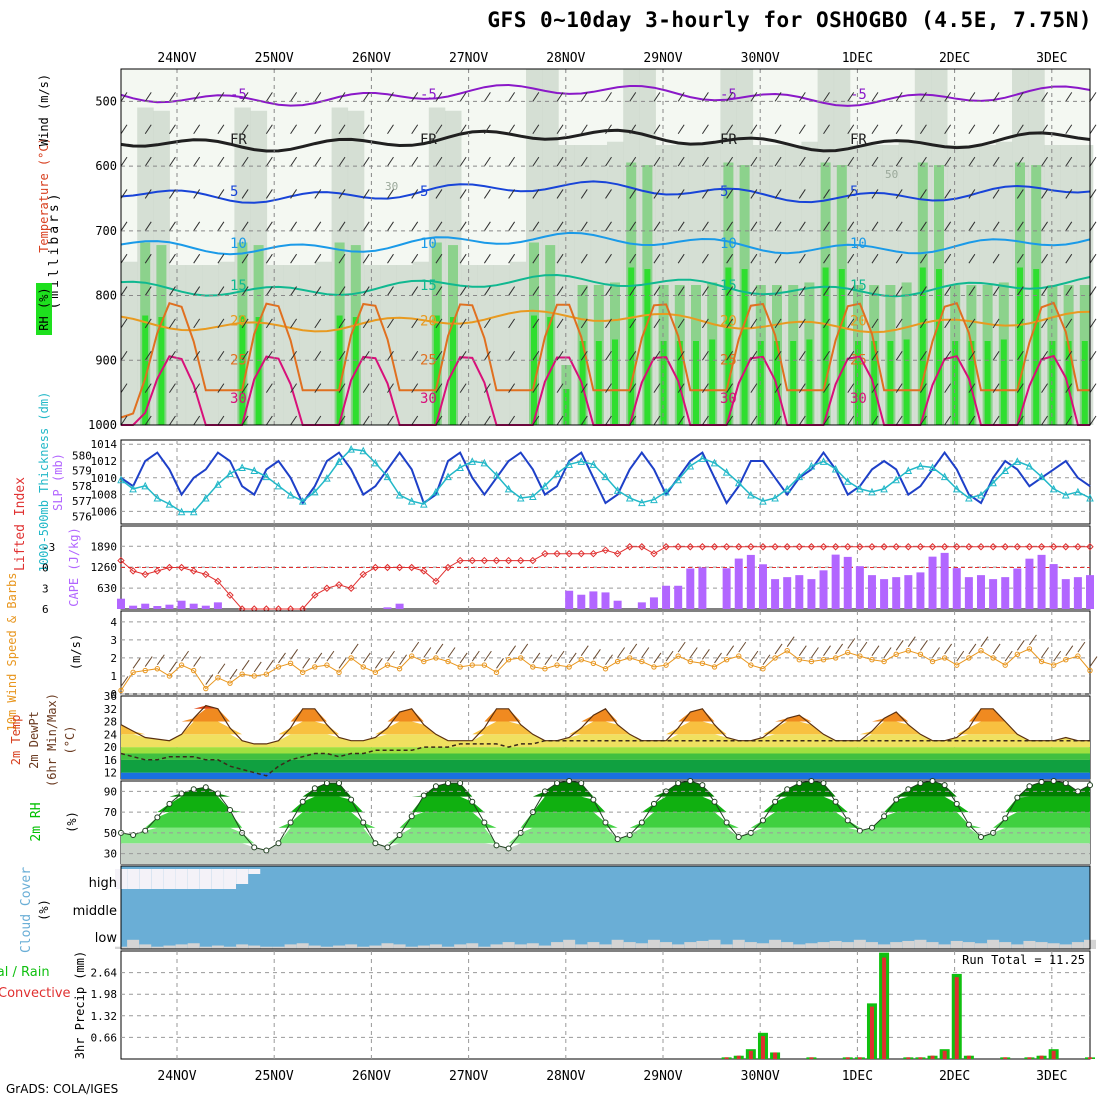 Image resolution: width=1100 pixels, height=1100 pixels. Describe the element at coordinates (428, 286) in the screenshot. I see `isotherm-label: 15` at that location.